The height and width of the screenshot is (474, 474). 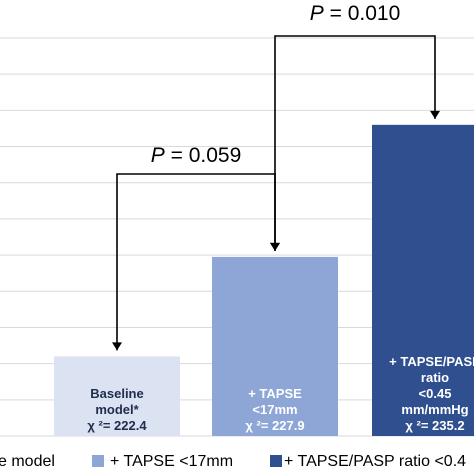 I want to click on bar-value-label: χ ²= 227.9, so click(x=274, y=425).